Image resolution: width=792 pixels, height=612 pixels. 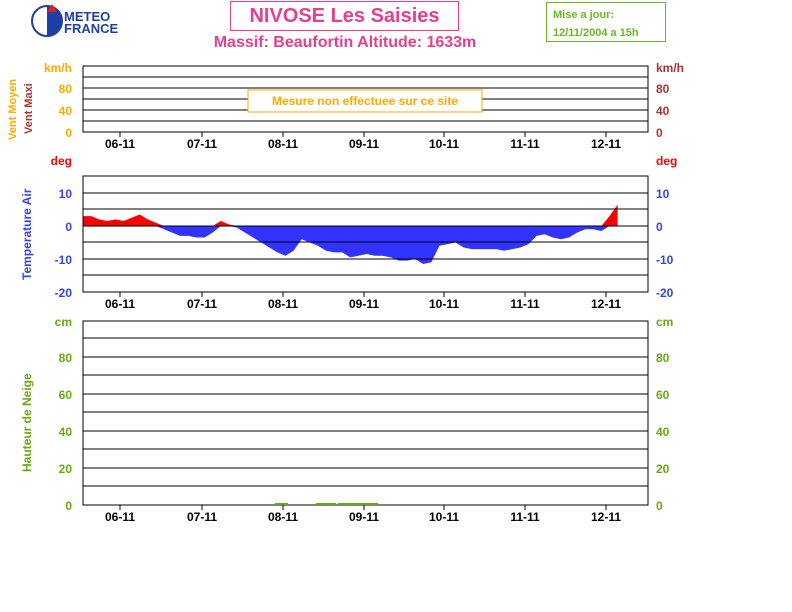 What do you see at coordinates (606, 304) in the screenshot?
I see `temp-xtick-label: 12-11` at bounding box center [606, 304].